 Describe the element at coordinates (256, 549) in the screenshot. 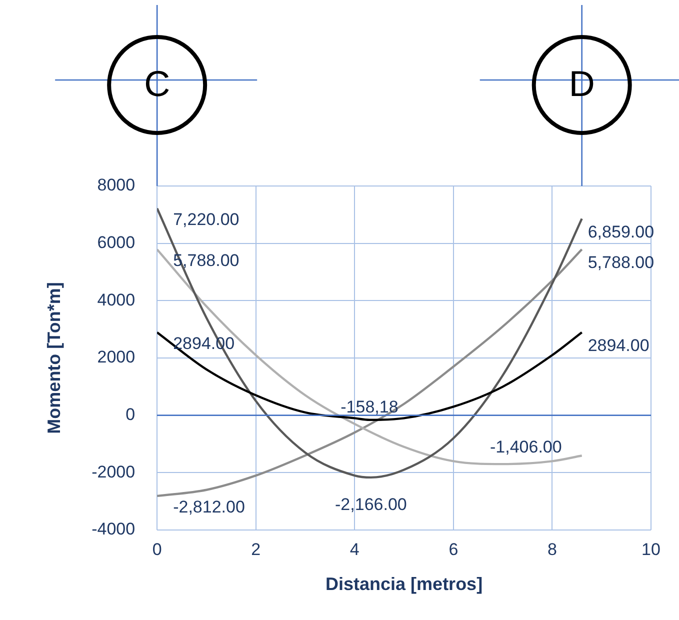

I see `x-tick-label: 2` at that location.